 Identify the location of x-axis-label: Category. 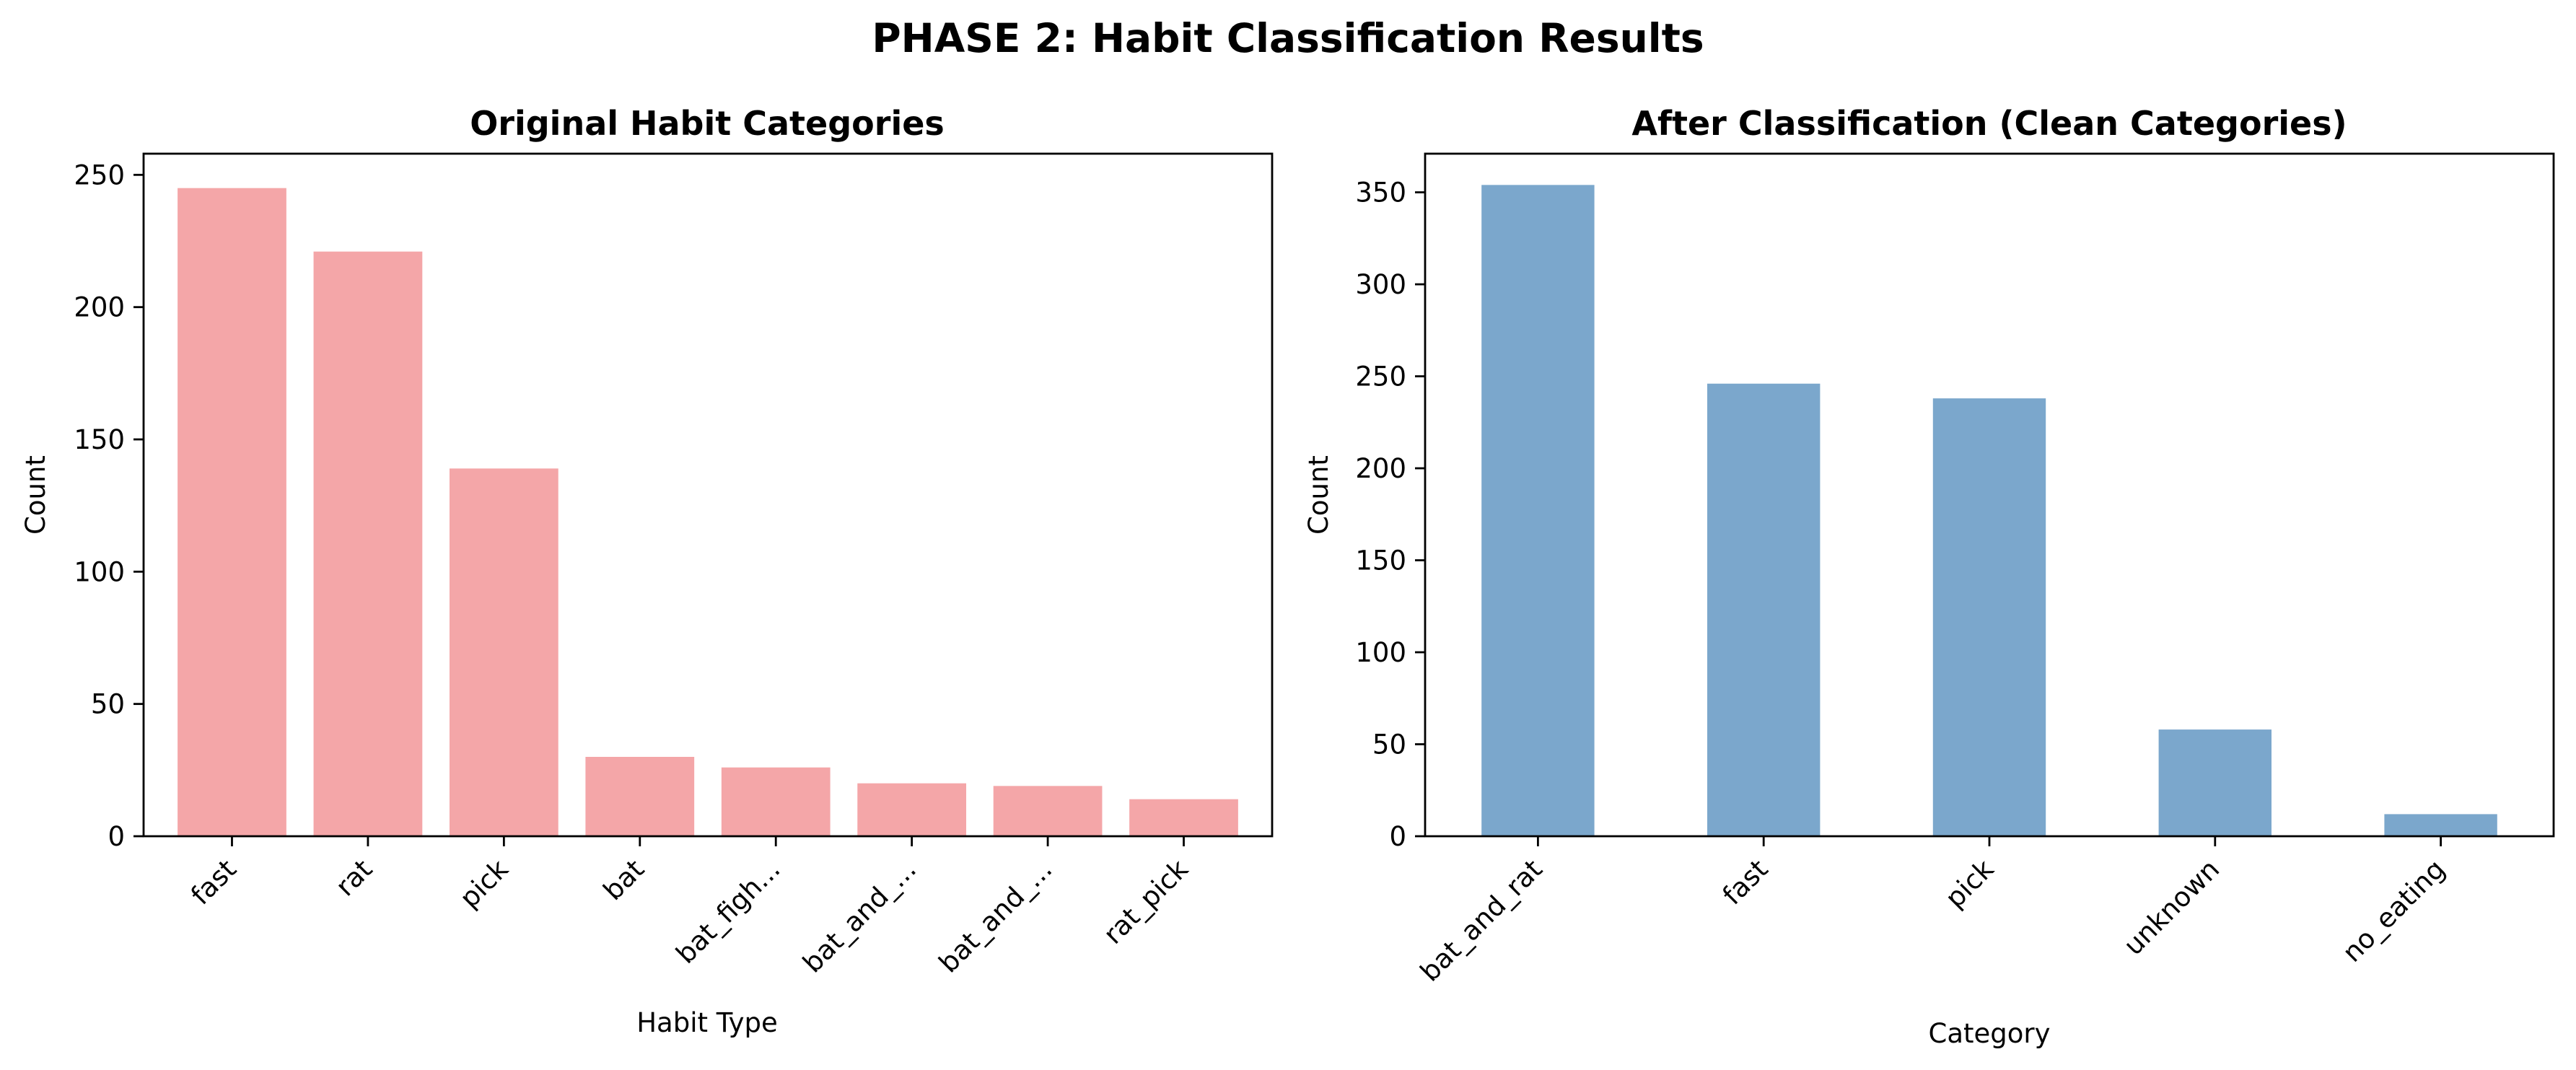
(1989, 1033).